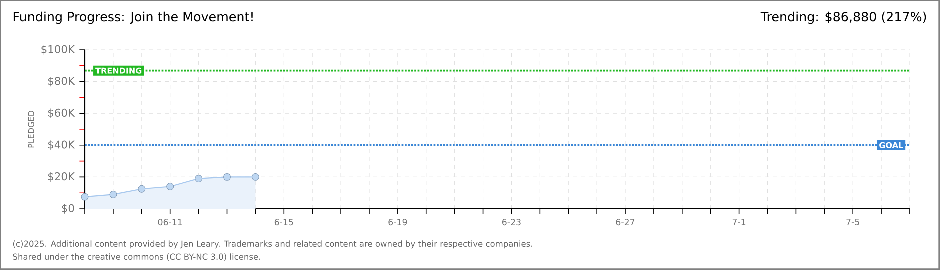 Image resolution: width=940 pixels, height=270 pixels. What do you see at coordinates (31, 129) in the screenshot?
I see `y-axis-title: PLEDGED` at bounding box center [31, 129].